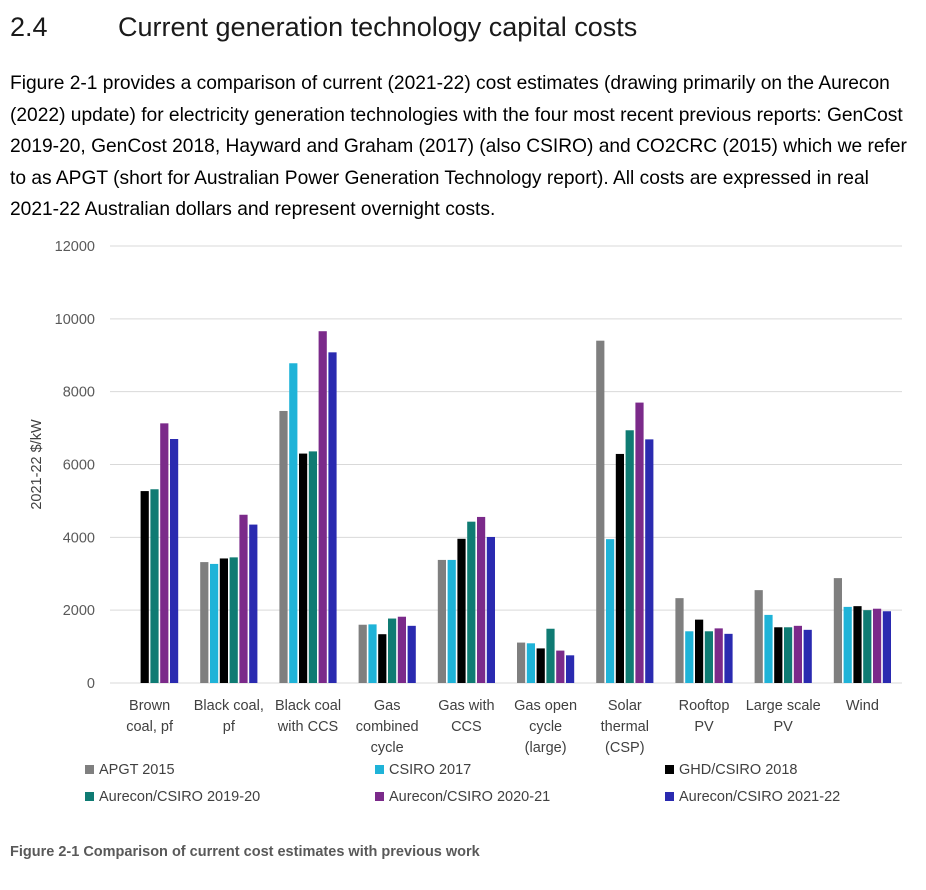 This screenshot has width=926, height=890. I want to click on x-category-label: (CSP), so click(624, 748).